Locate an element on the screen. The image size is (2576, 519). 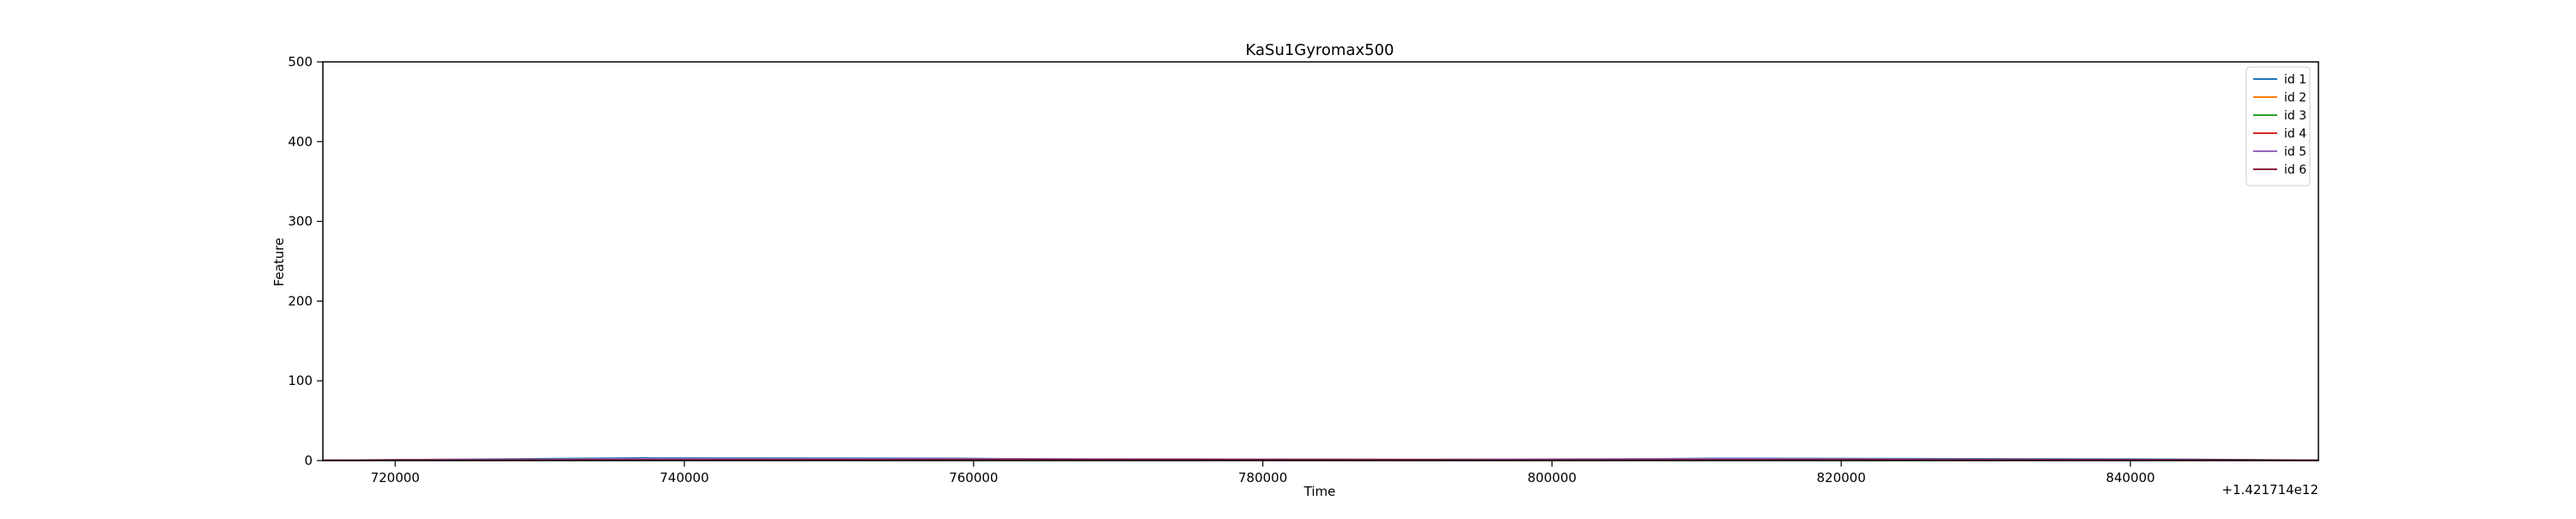
y-tick-label: 200 is located at coordinates (301, 300).